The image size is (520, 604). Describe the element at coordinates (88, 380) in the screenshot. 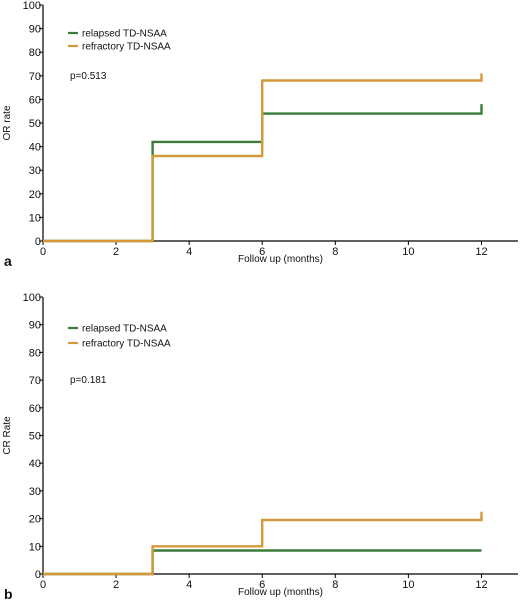

I see `p-value-annotation: p=0.181` at that location.